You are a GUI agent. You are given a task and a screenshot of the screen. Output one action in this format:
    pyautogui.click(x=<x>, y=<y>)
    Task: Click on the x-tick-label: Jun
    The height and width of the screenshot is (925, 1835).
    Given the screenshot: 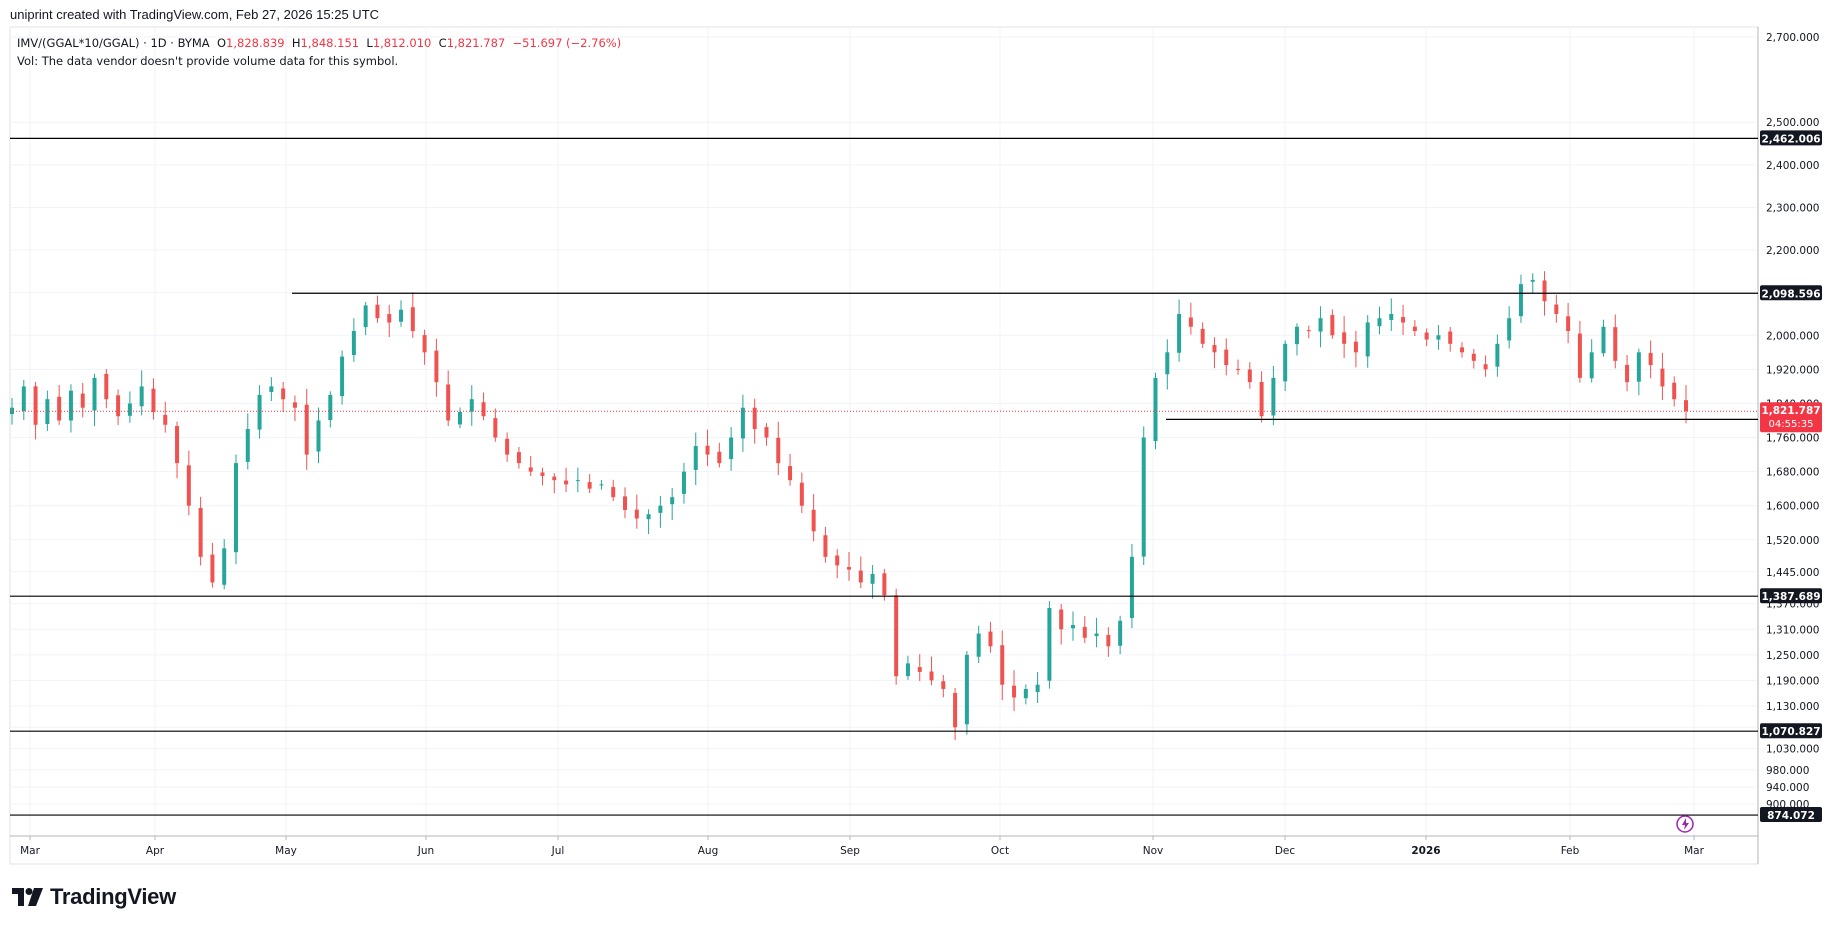 What is the action you would take?
    pyautogui.click(x=425, y=851)
    